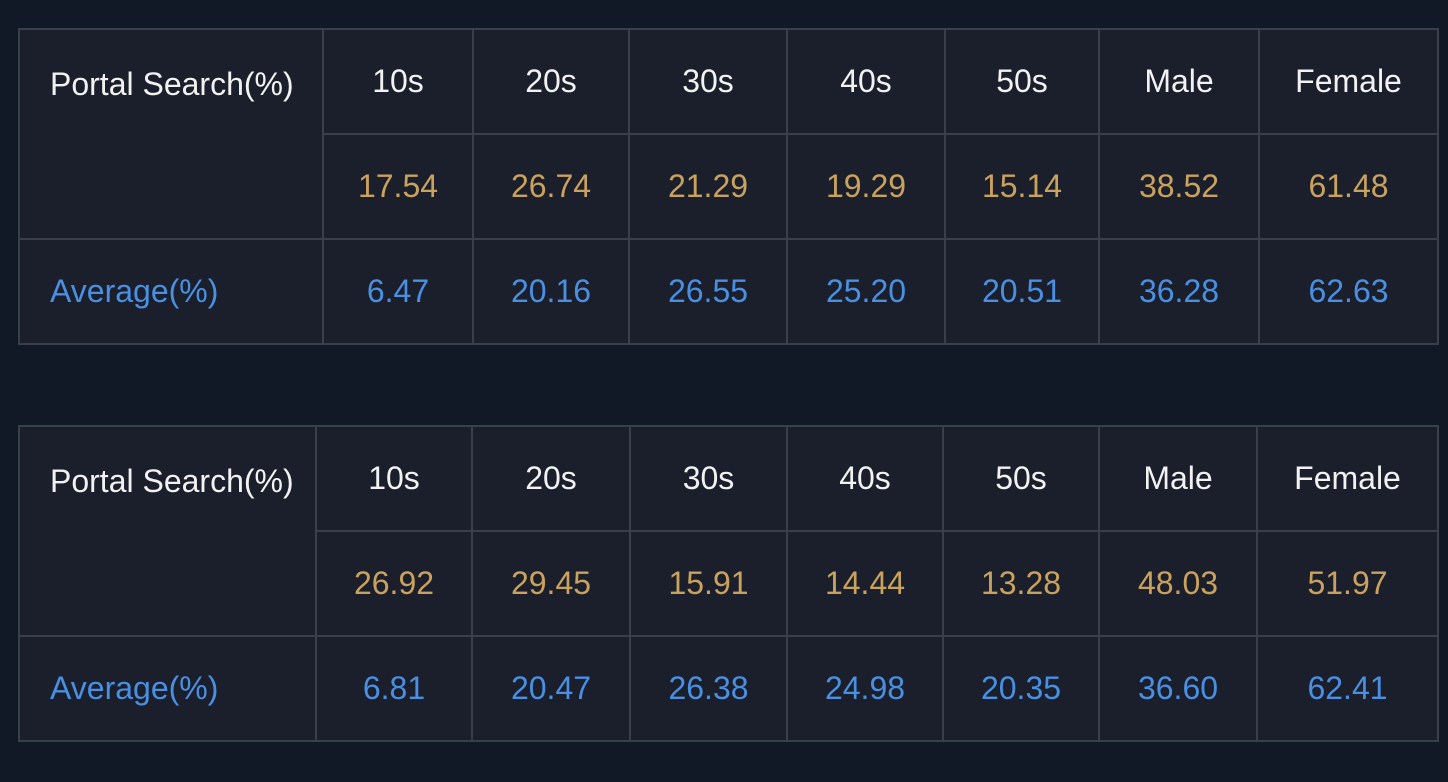 This screenshot has height=782, width=1448. Describe the element at coordinates (551, 688) in the screenshot. I see `average-cell: 20.47` at that location.